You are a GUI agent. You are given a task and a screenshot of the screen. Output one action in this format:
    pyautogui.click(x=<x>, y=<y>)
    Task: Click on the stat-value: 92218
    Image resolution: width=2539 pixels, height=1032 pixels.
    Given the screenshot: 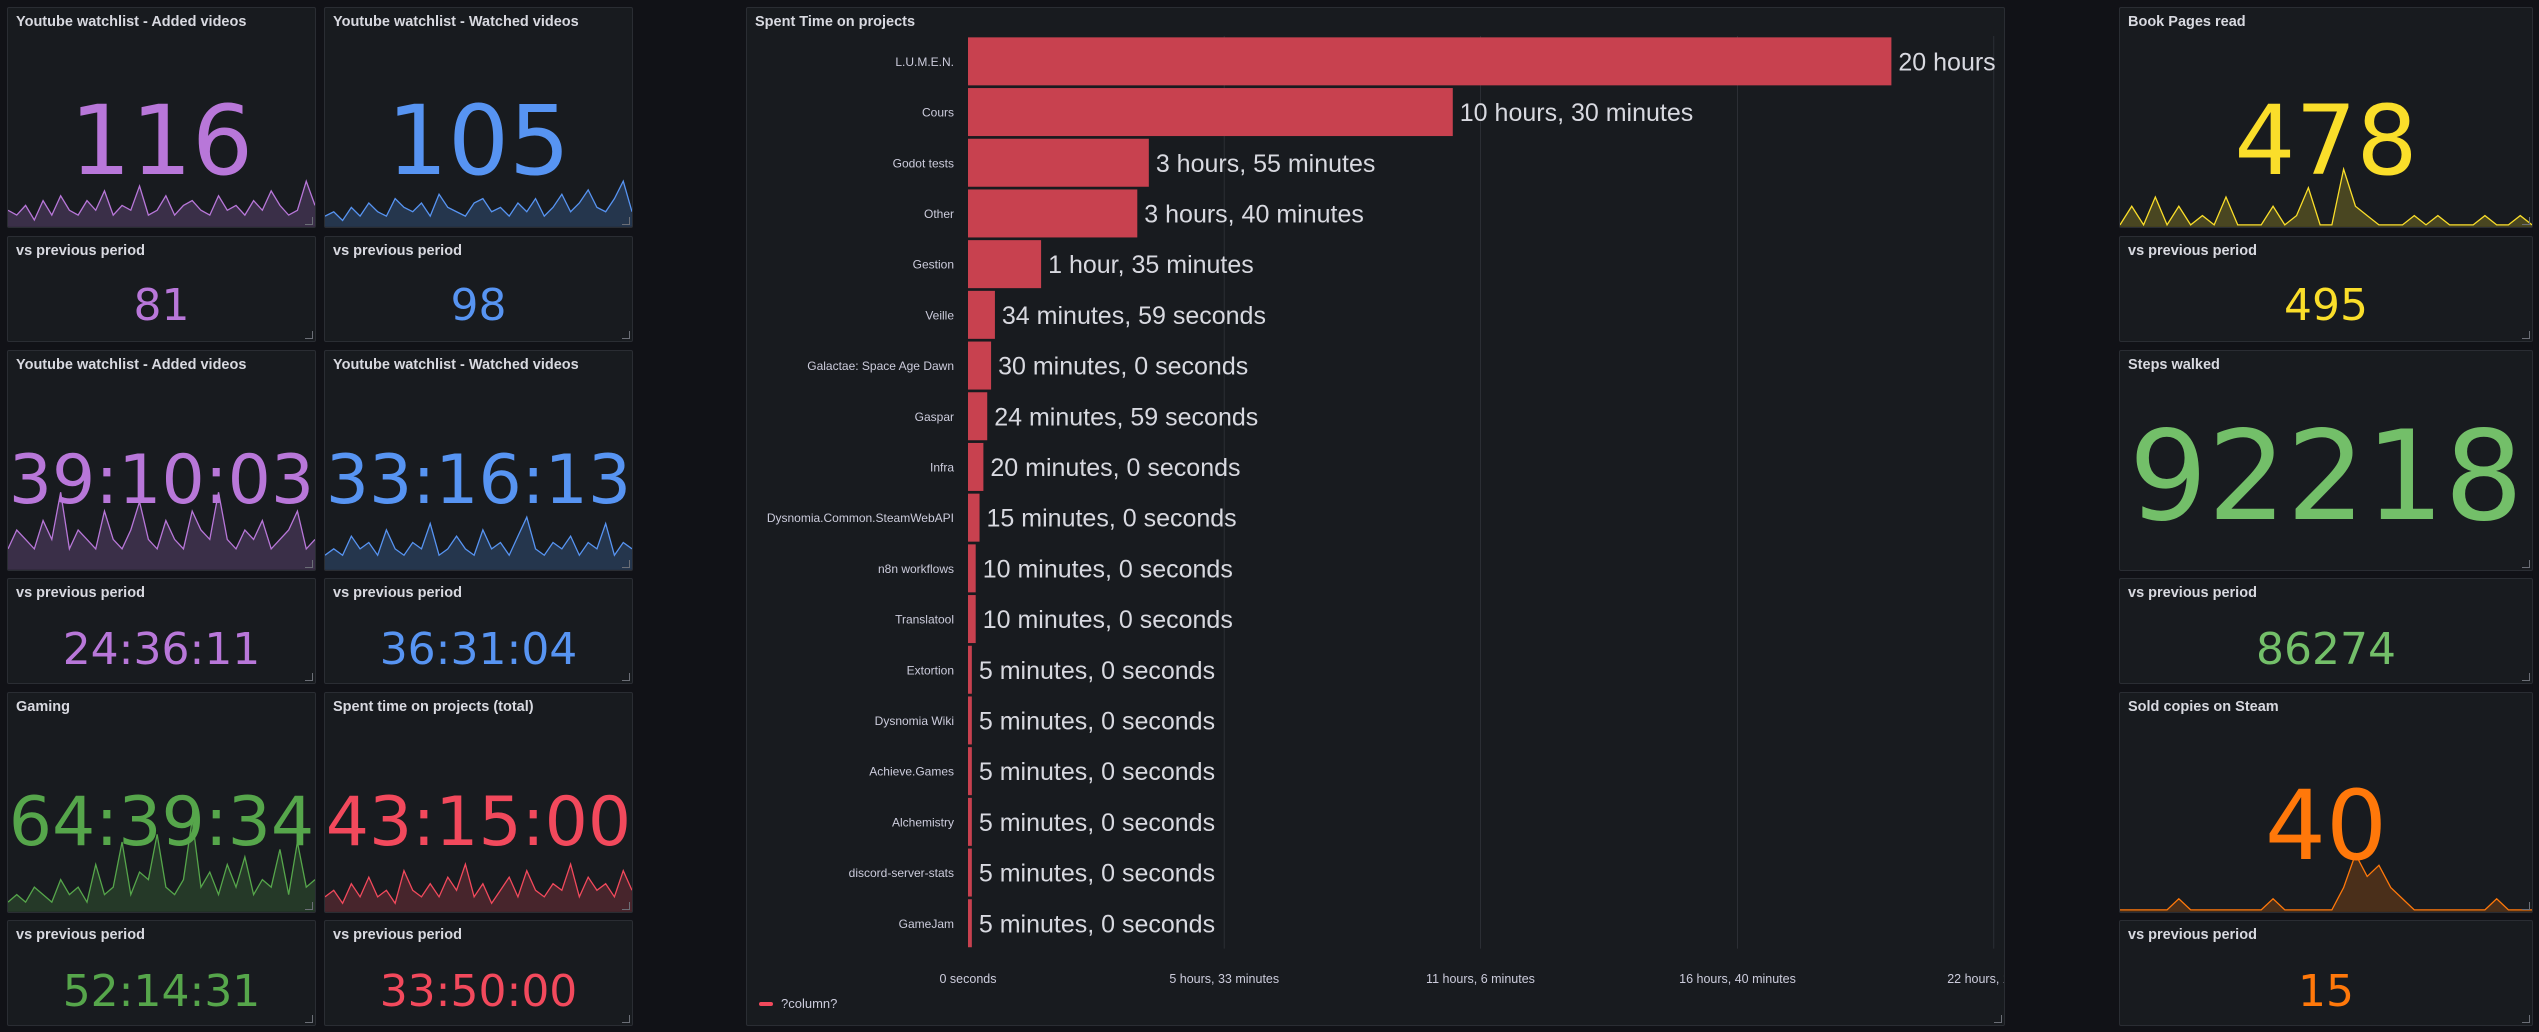 What is the action you would take?
    pyautogui.click(x=2326, y=477)
    